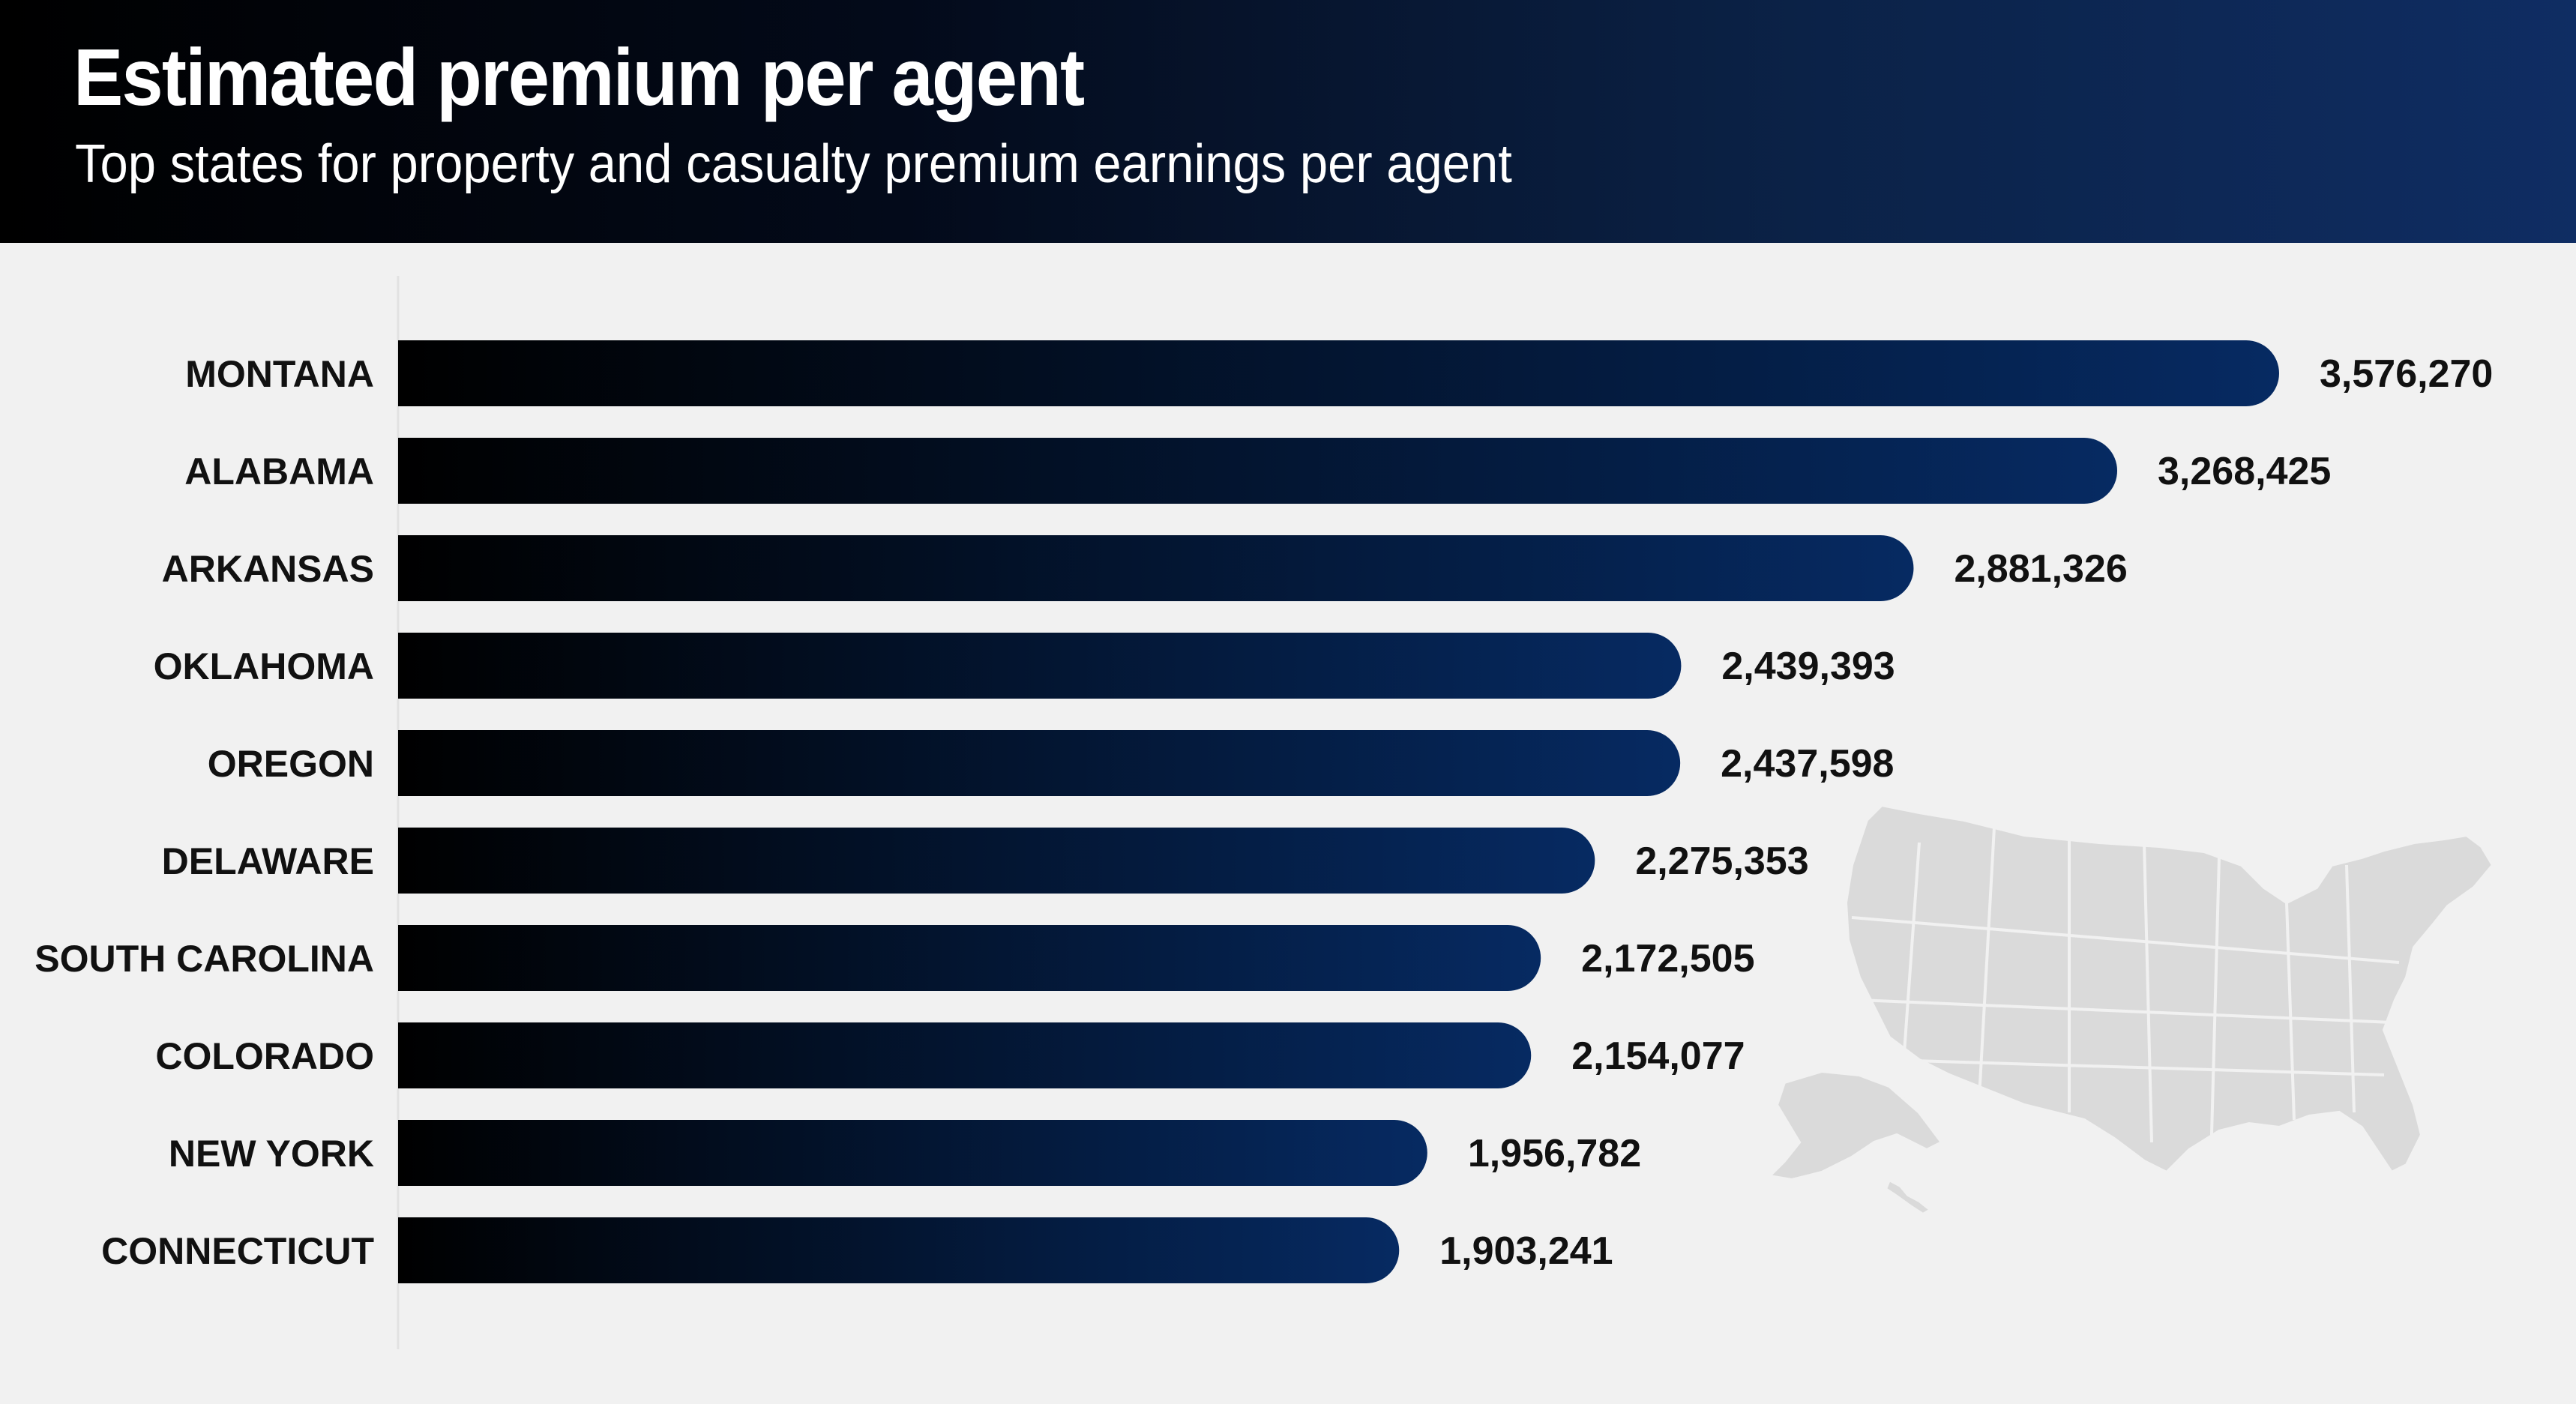  Describe the element at coordinates (2130, 1010) in the screenshot. I see `usa-map-icon` at that location.